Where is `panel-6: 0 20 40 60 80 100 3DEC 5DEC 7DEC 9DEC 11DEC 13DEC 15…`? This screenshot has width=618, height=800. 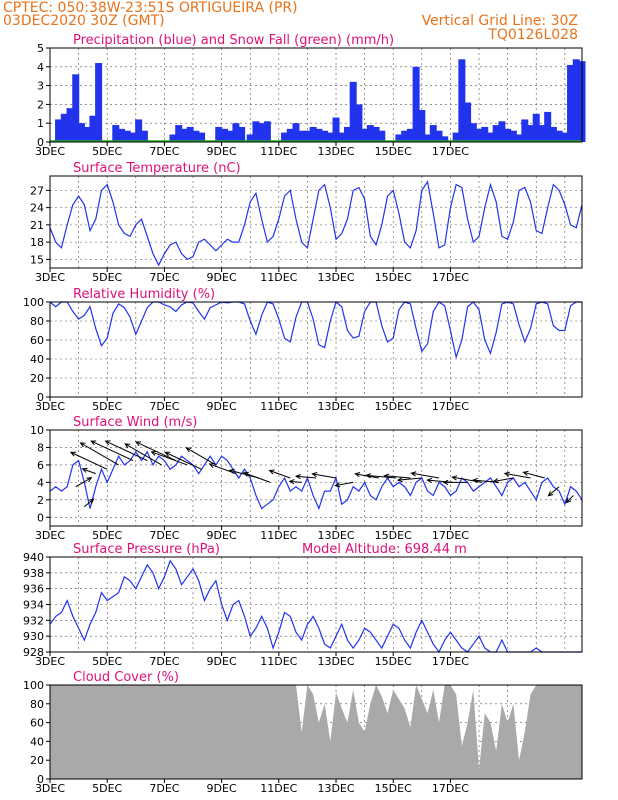 panel-6: 0 20 40 60 80 100 3DEC 5DEC 7DEC 9DEC 11DEC 13DEC 15… is located at coordinates (303, 732).